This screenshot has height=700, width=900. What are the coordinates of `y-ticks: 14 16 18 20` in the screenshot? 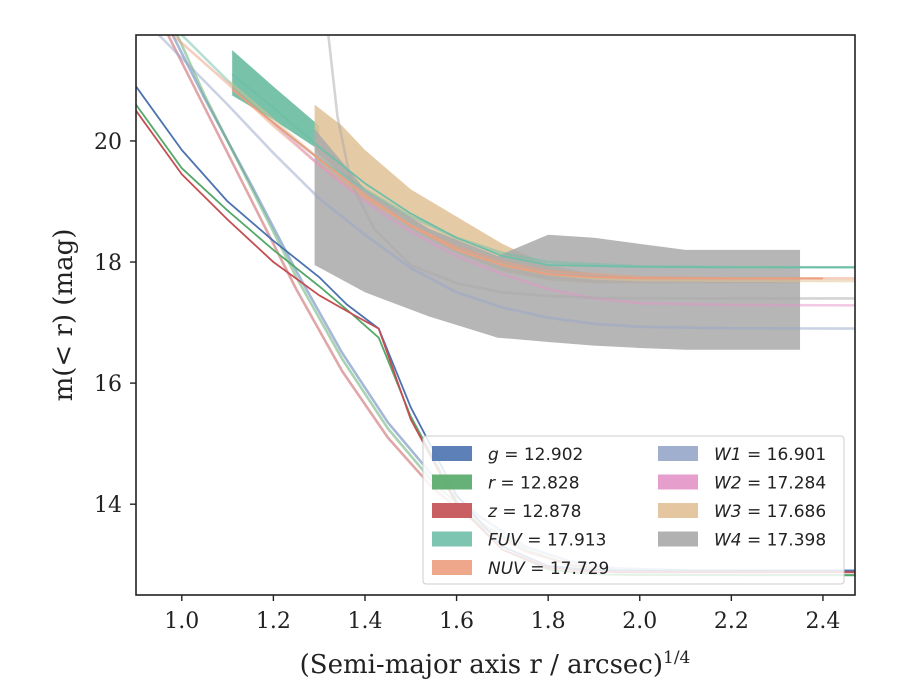 It's located at (115, 324).